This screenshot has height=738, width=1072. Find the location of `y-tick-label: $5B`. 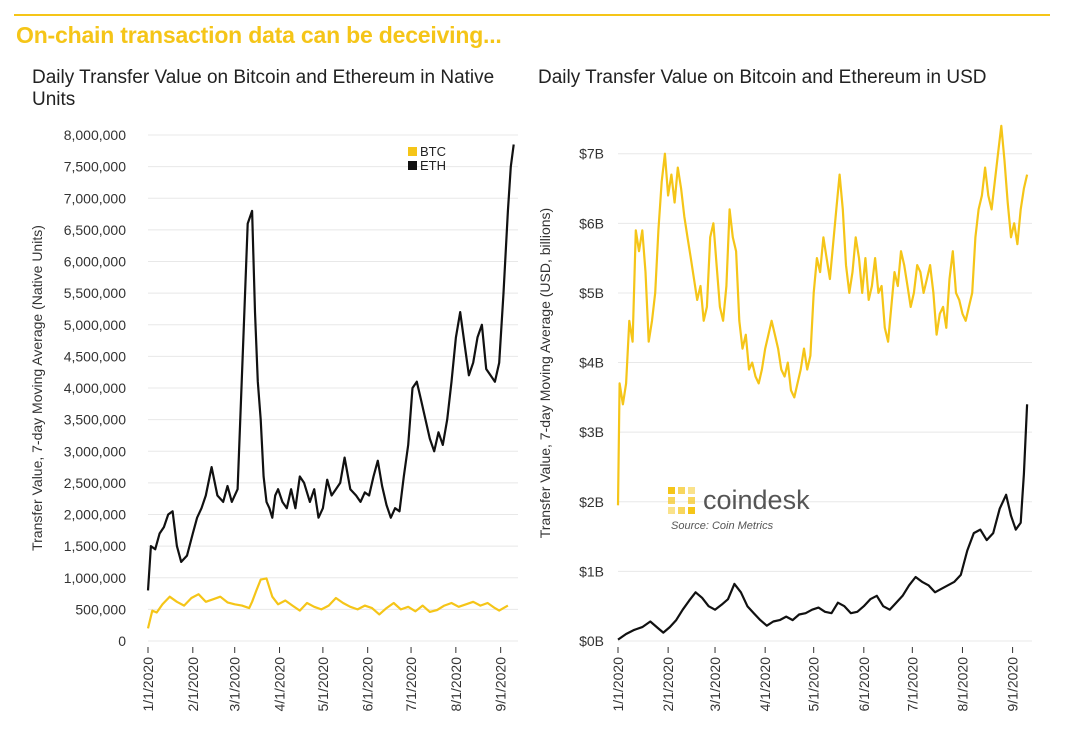

y-tick-label: $5B is located at coordinates (591, 293).